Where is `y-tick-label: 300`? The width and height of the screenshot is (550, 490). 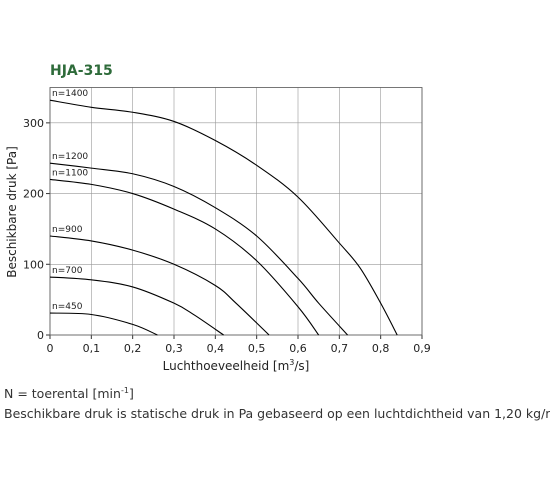
y-tick-label: 300 is located at coordinates (33, 123).